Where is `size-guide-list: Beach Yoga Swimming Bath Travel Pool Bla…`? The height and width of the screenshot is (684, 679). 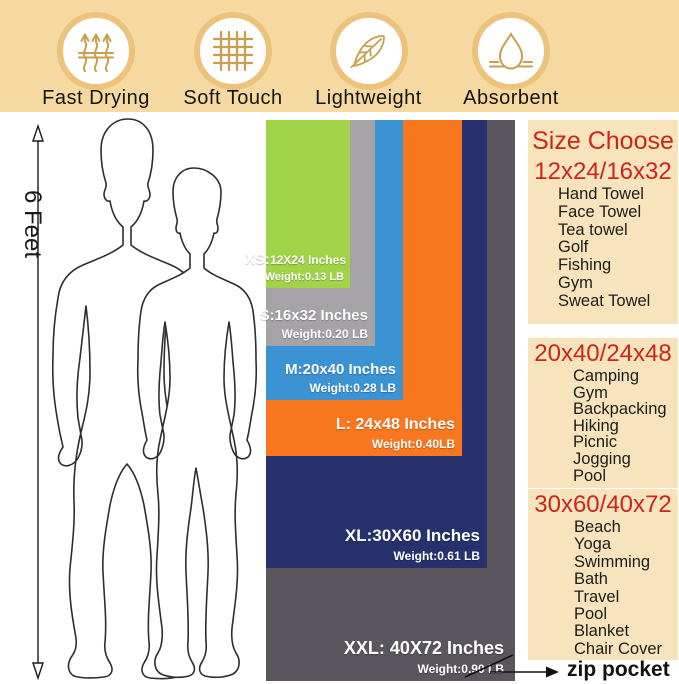 size-guide-list: Beach Yoga Swimming Bath Travel Pool Bla… is located at coordinates (603, 588).